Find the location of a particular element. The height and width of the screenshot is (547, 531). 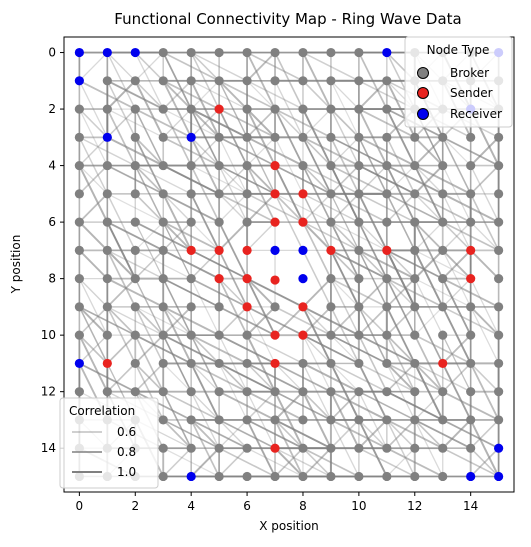

y-tick-label: 6 is located at coordinates (52, 222).